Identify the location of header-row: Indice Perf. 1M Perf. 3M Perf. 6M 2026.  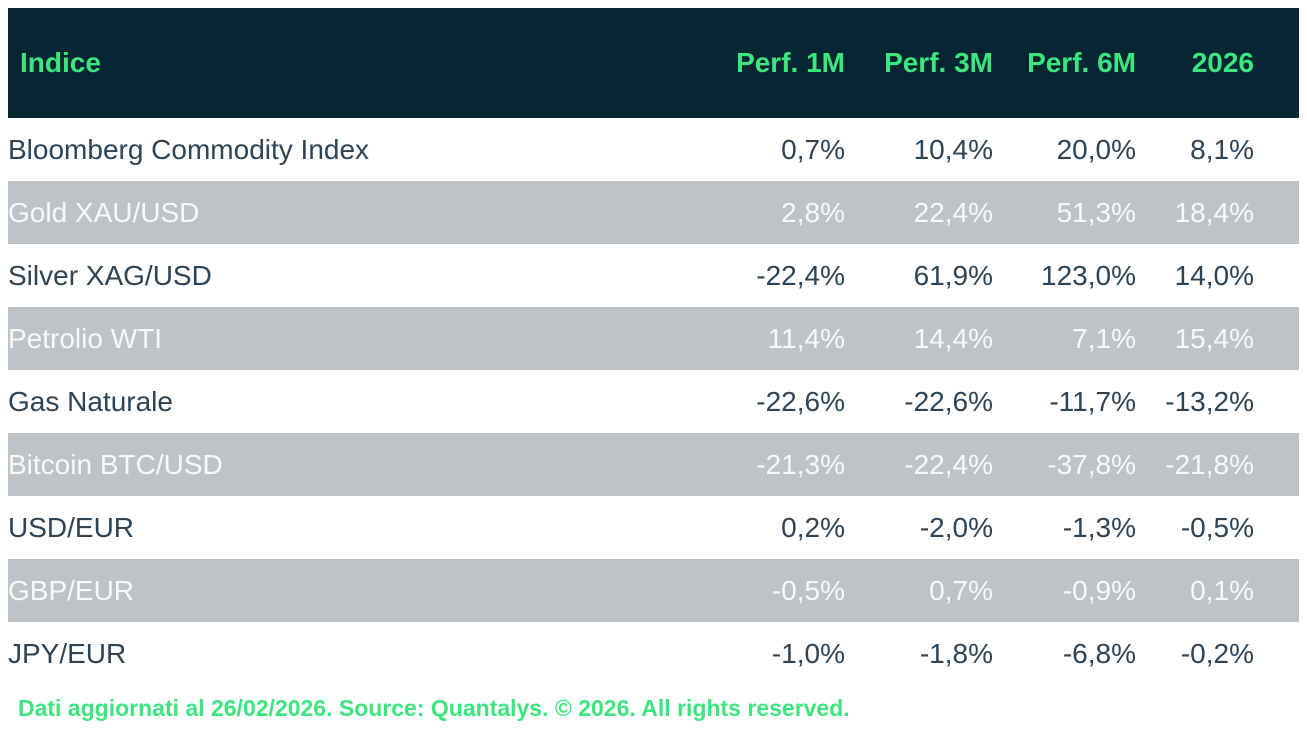
(653, 63).